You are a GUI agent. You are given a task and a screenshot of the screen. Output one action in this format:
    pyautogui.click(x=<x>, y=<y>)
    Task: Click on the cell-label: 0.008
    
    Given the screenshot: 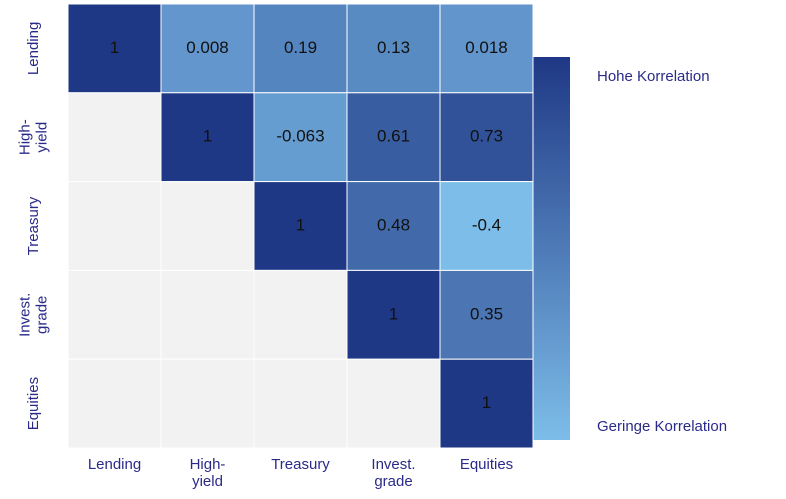 What is the action you would take?
    pyautogui.click(x=207, y=47)
    